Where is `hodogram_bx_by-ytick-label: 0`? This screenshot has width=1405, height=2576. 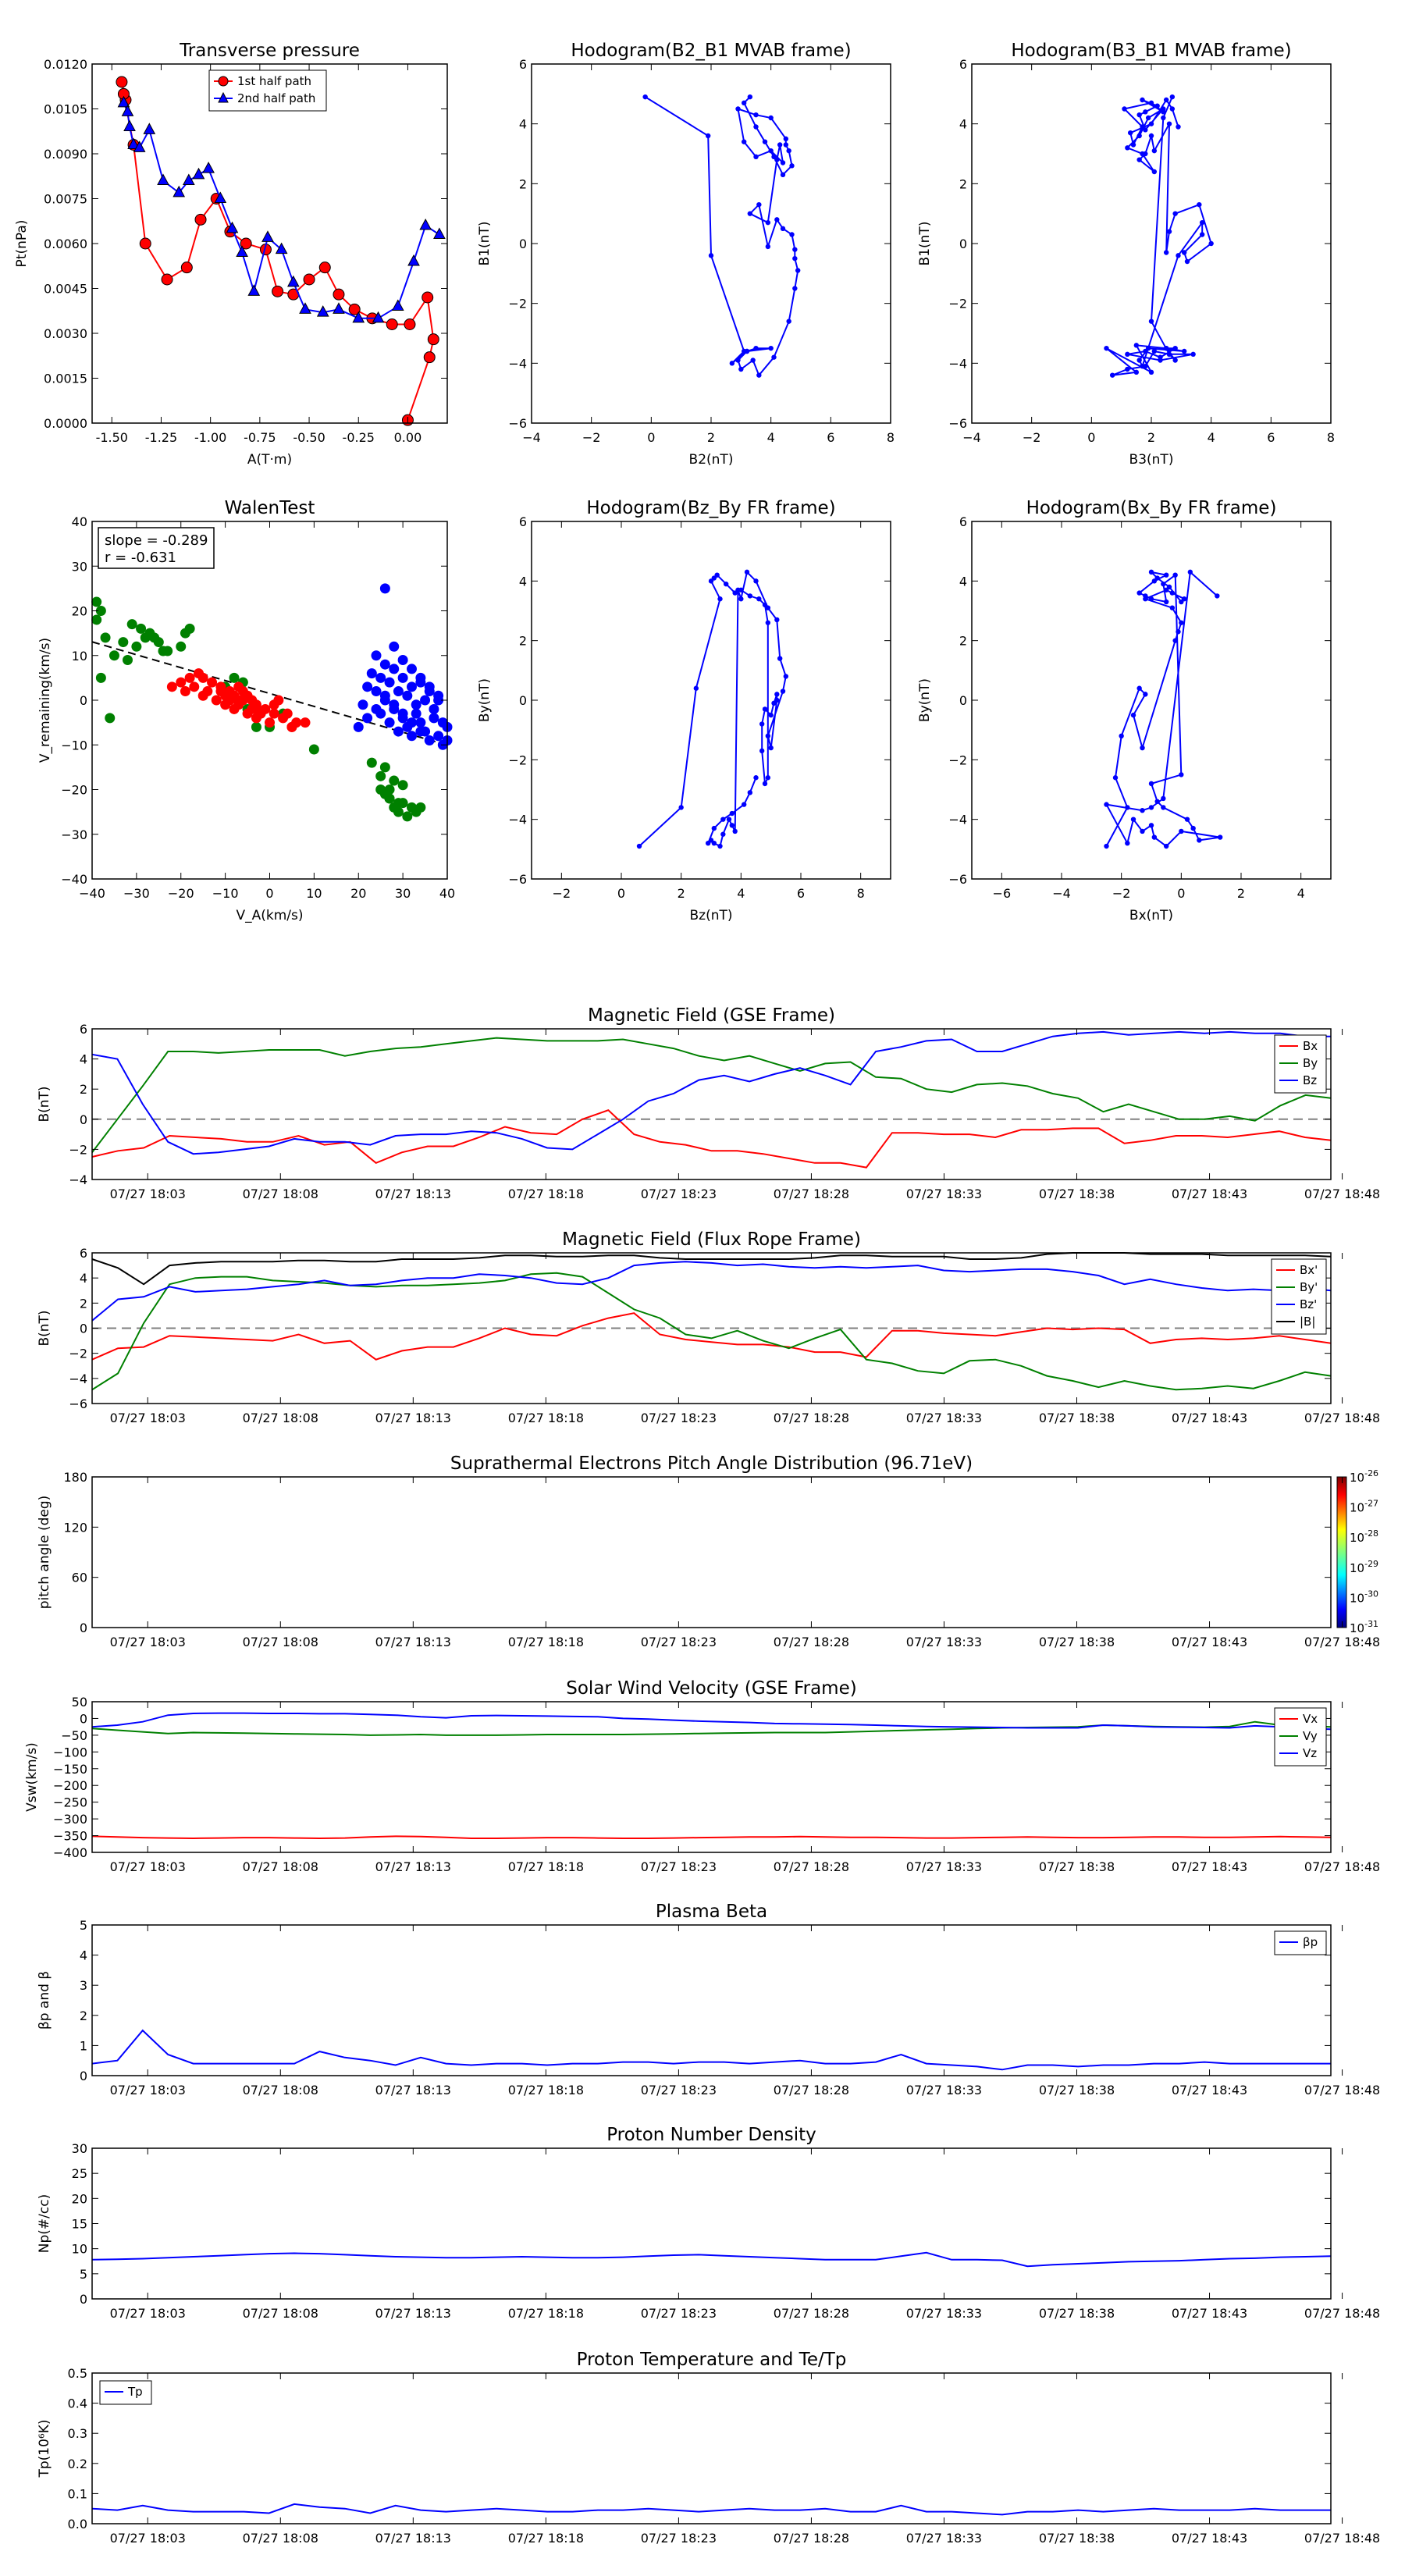
hodogram_bx_by-ytick-label: 0 is located at coordinates (963, 700).